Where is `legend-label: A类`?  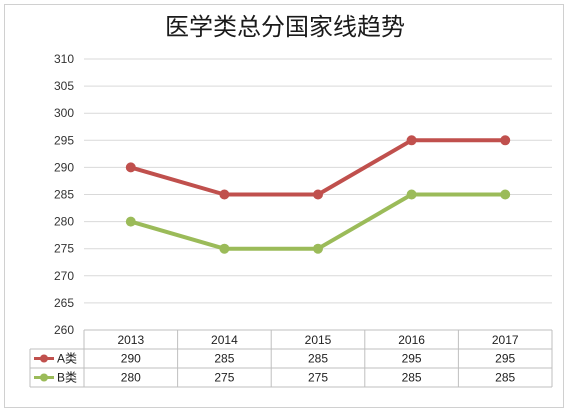 legend-label: A类 is located at coordinates (67, 359).